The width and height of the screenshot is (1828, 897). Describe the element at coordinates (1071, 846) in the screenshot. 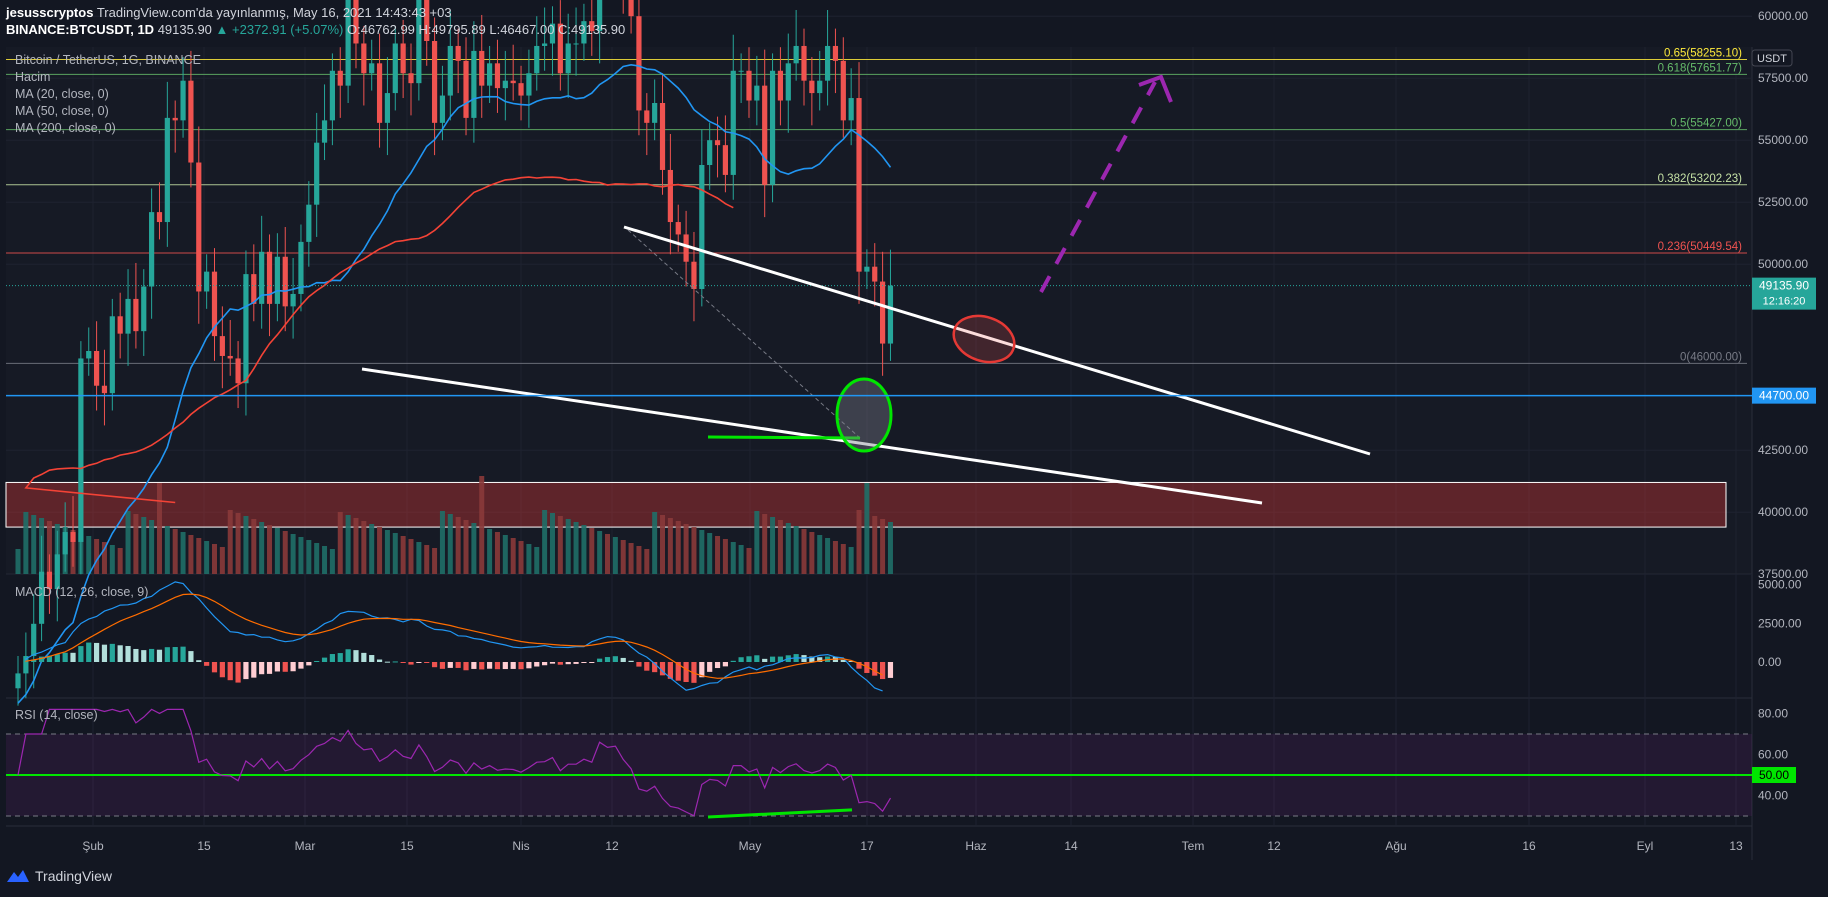

I see `x-tick-label: 14` at that location.